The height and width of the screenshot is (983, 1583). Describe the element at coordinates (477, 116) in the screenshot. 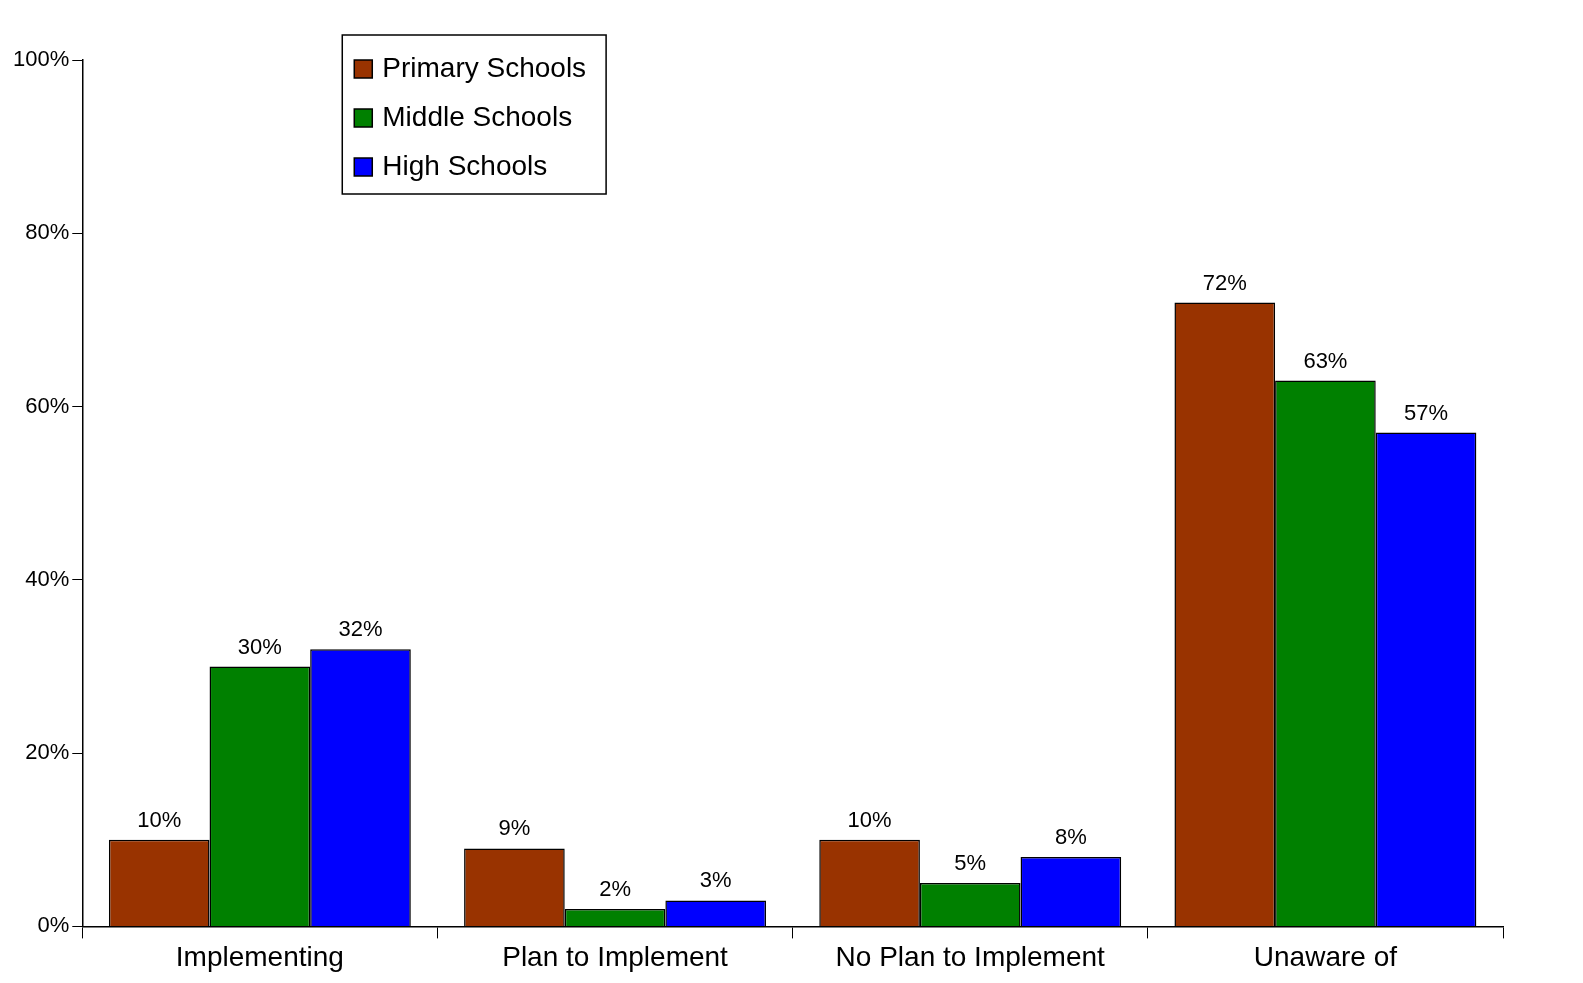

I see `legend-label: Middle Schools` at that location.